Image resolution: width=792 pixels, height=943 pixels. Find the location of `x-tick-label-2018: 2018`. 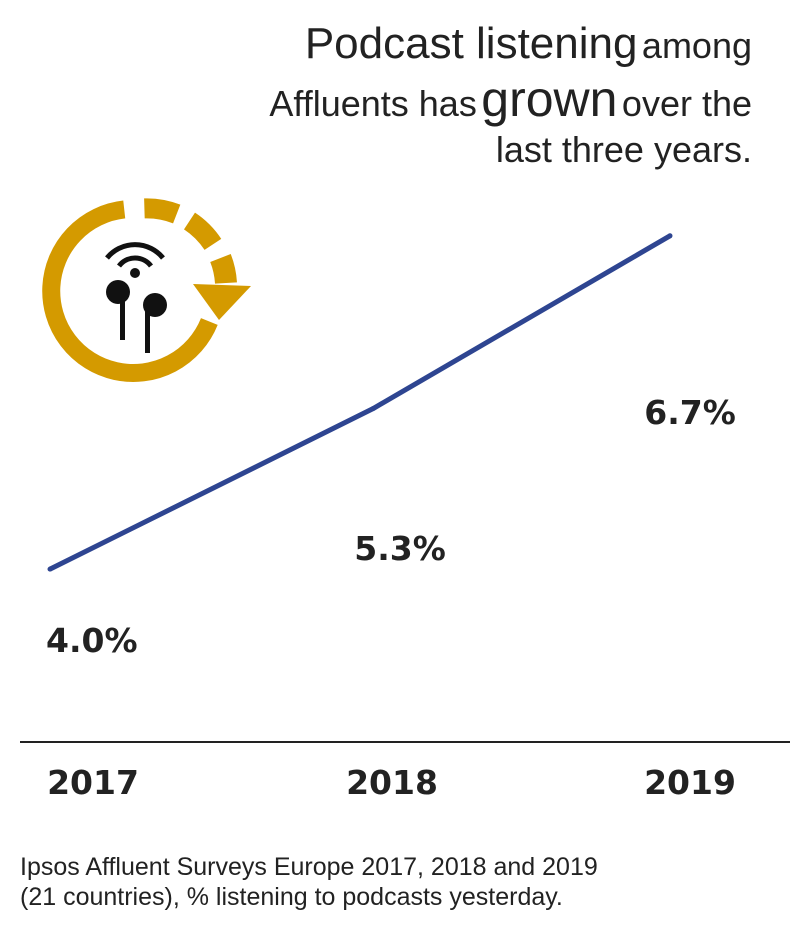

x-tick-label-2018: 2018 is located at coordinates (392, 782).